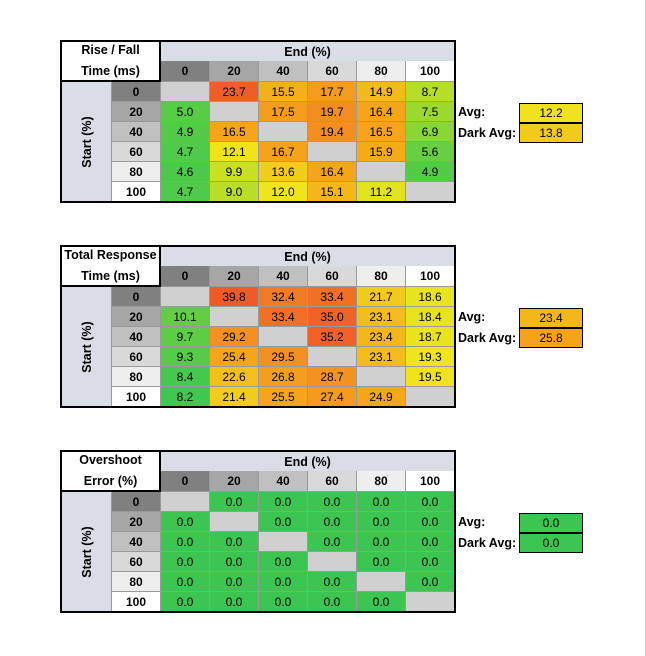 The height and width of the screenshot is (656, 646). Describe the element at coordinates (234, 192) in the screenshot. I see `heatmap-cell: 9.0` at that location.